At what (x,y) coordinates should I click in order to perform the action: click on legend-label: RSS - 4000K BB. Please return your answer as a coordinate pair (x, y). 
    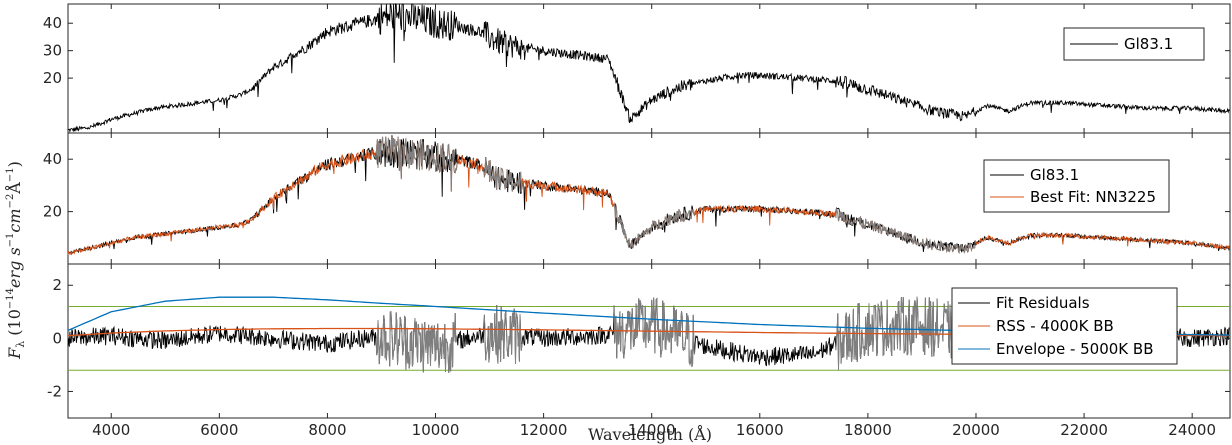
    Looking at the image, I should click on (1055, 326).